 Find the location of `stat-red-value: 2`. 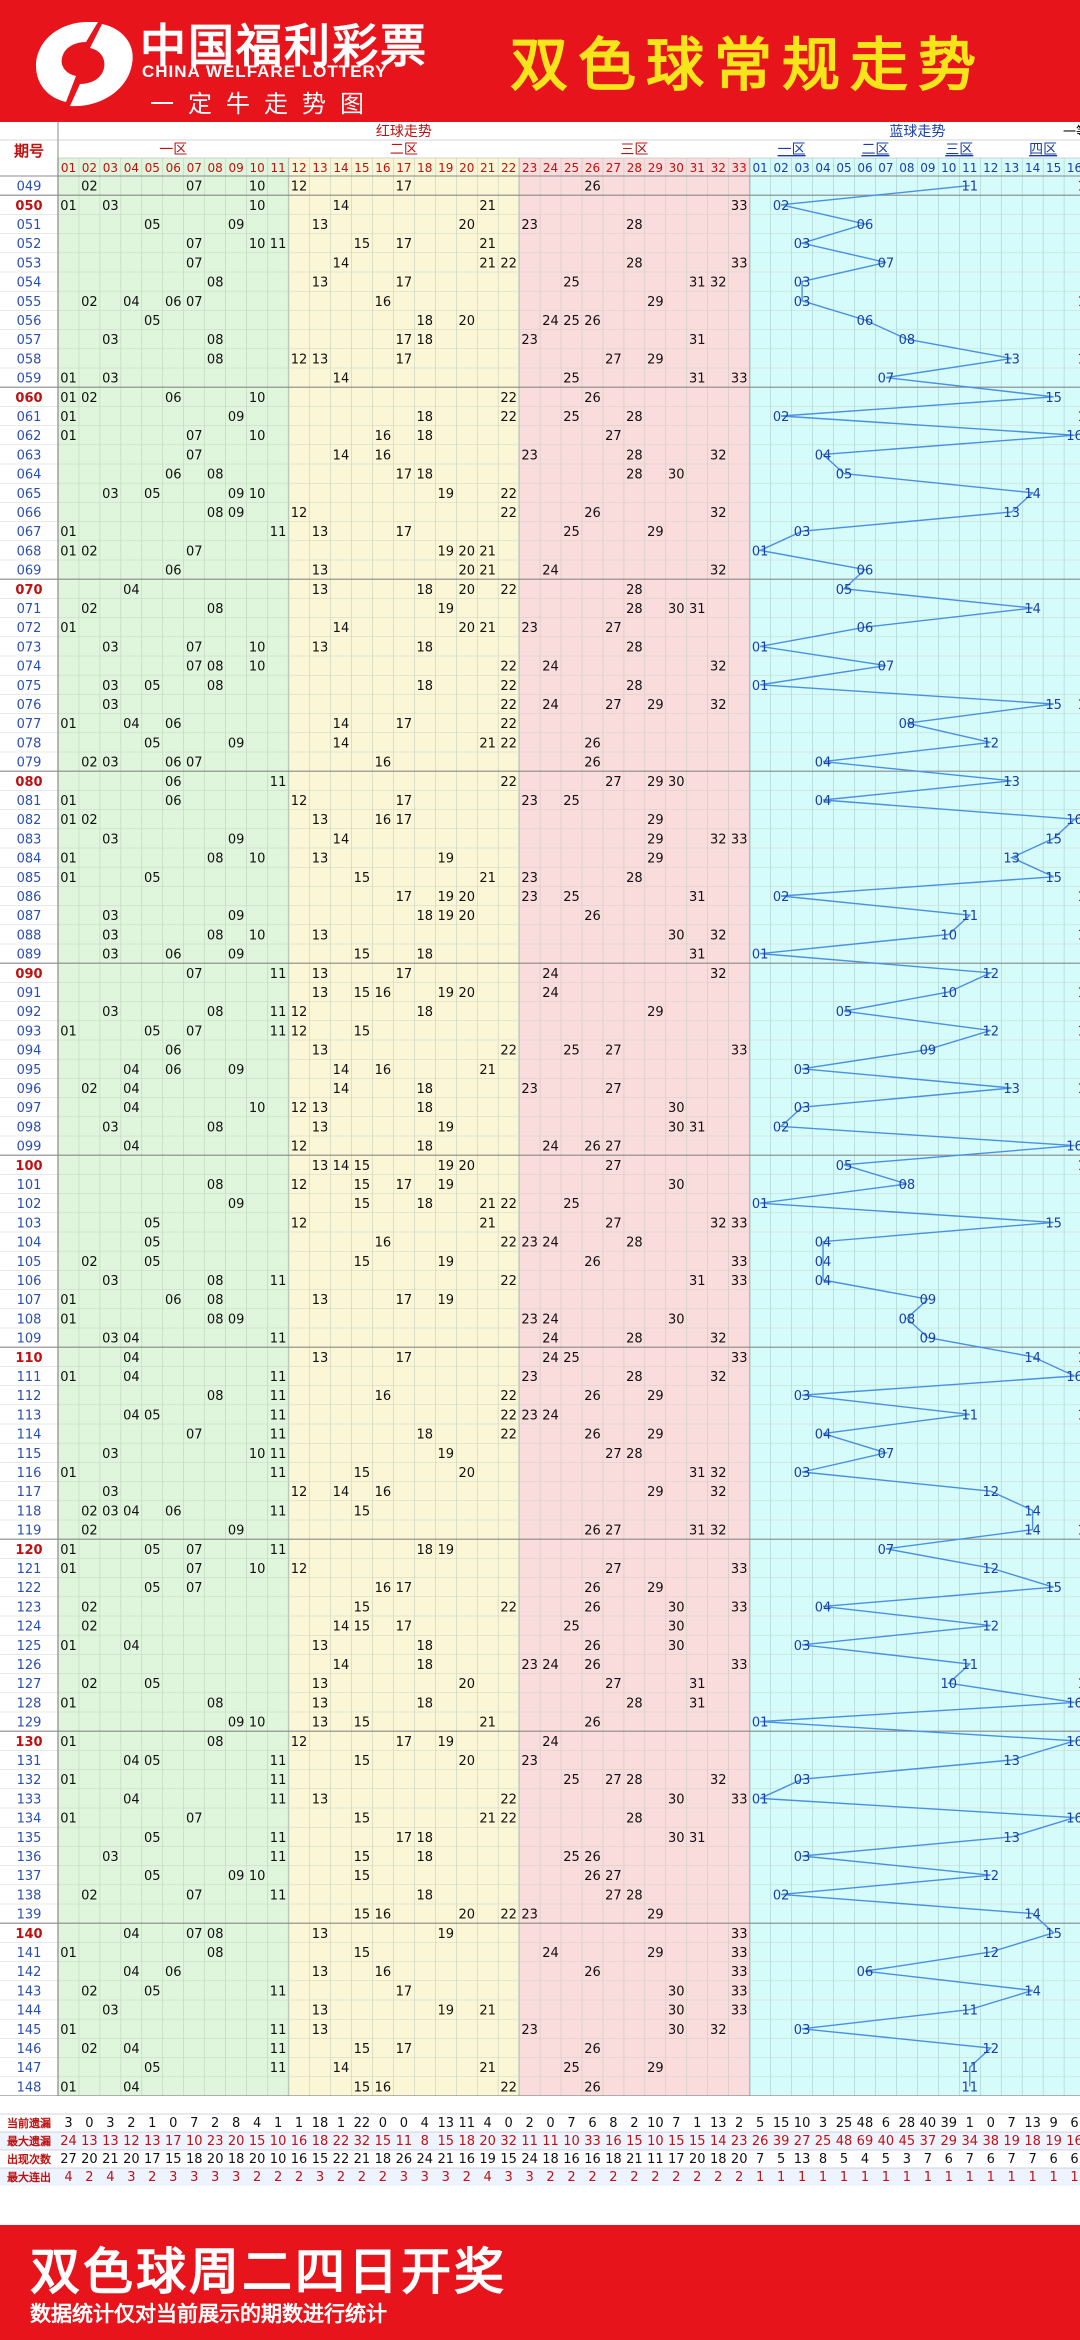

stat-red-value: 2 is located at coordinates (676, 2177).